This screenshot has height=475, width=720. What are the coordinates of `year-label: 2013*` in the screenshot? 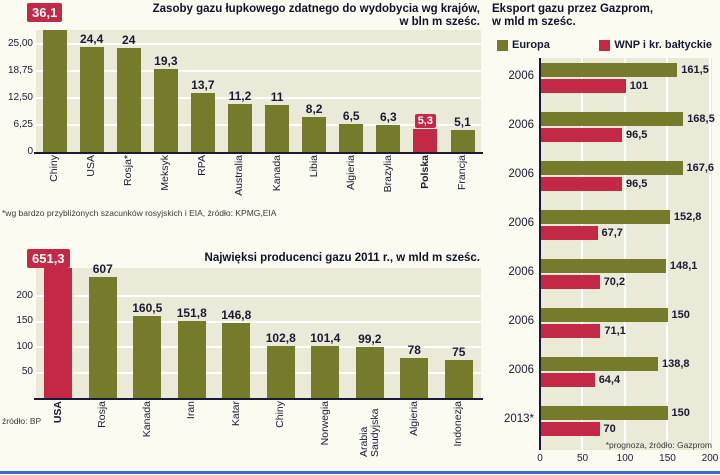 It's located at (518, 419).